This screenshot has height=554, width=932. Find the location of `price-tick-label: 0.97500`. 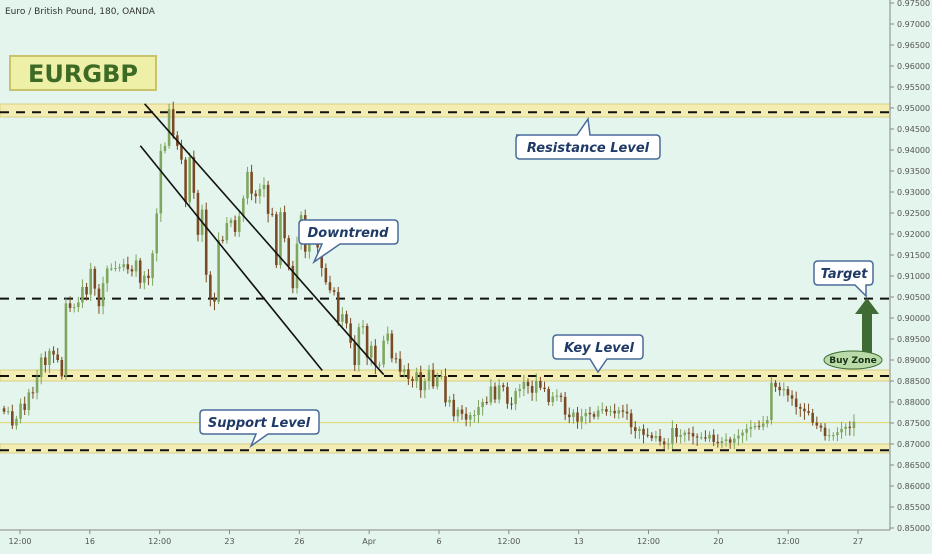

price-tick-label: 0.97500 is located at coordinates (913, 4).